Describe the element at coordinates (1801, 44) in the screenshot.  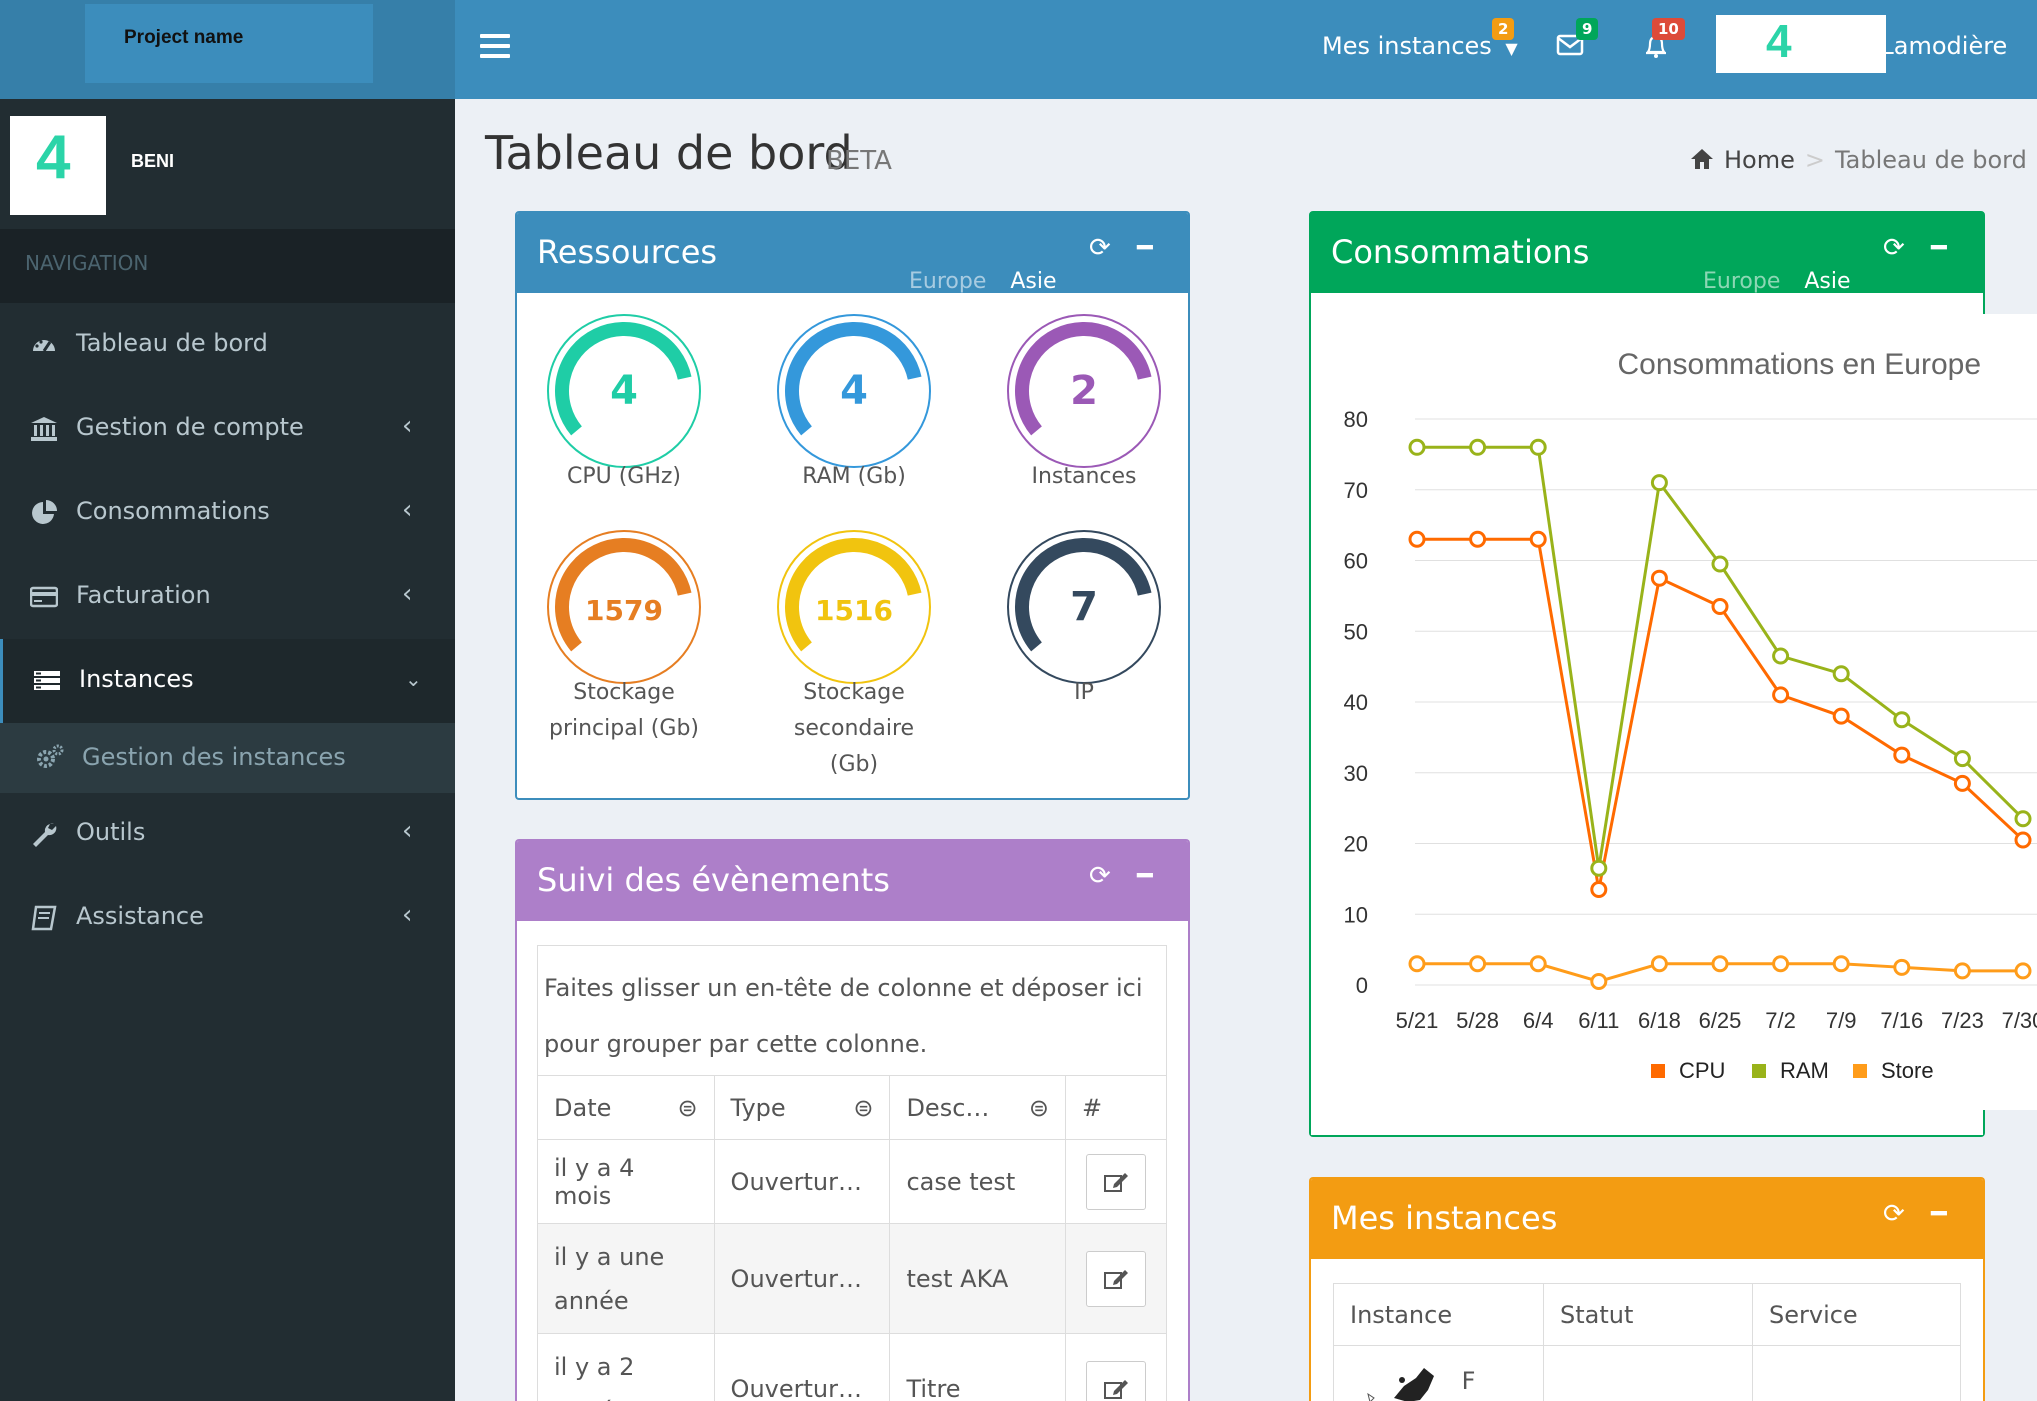
I see `user-menu` at that location.